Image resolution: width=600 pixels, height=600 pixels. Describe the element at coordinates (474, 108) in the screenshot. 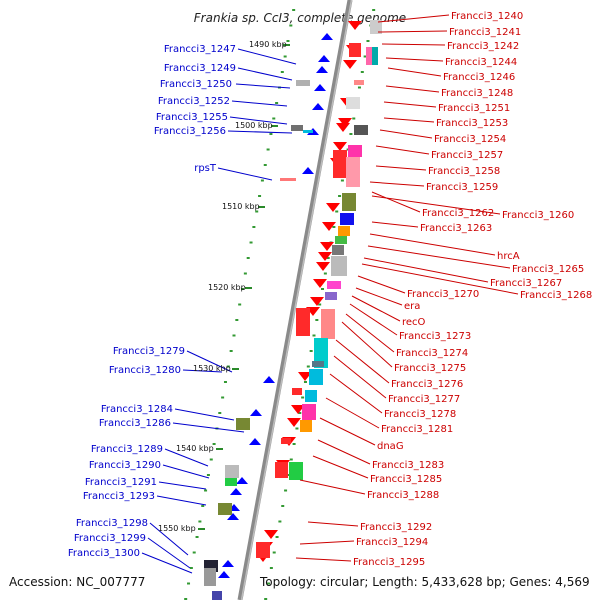

I see `gene-label: Francci3_1251` at that location.